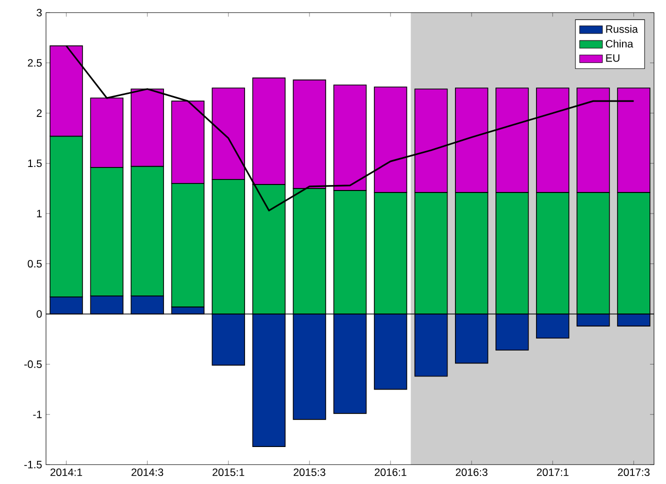 This screenshot has height=484, width=666. What do you see at coordinates (33, 364) in the screenshot?
I see `y-tick-label: -0.5` at bounding box center [33, 364].